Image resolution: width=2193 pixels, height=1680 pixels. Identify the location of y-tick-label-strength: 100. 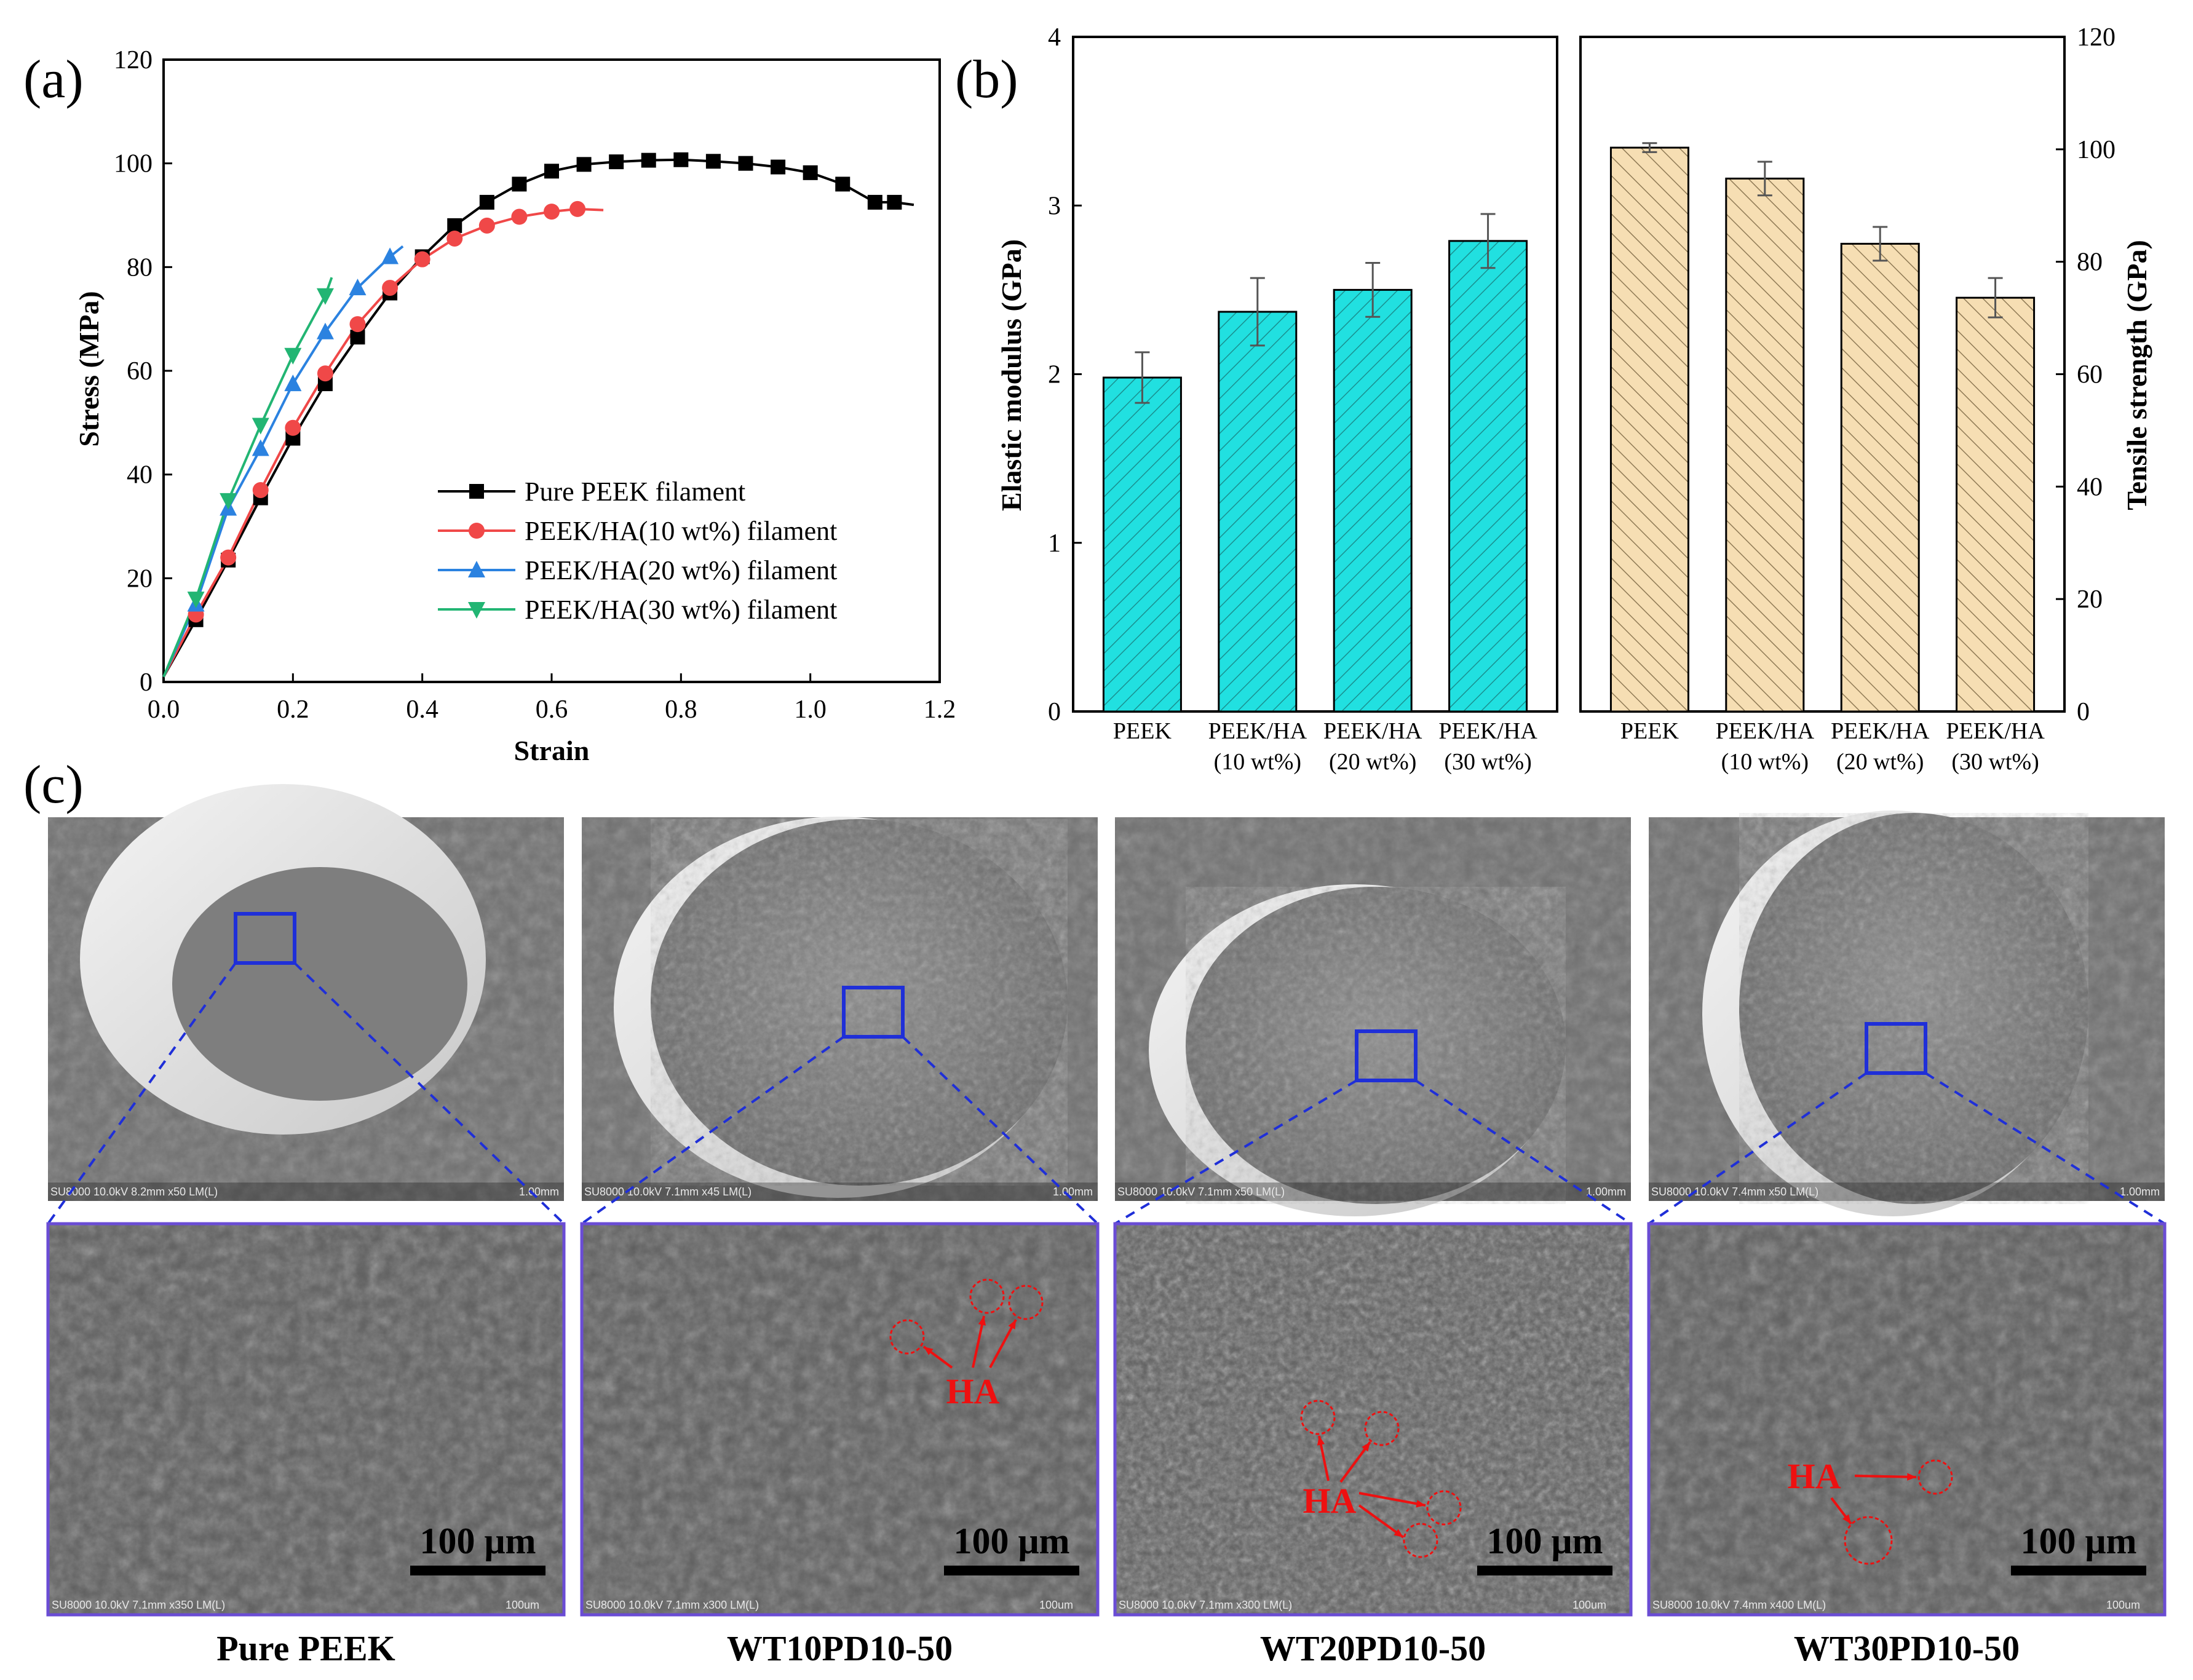
(2096, 150).